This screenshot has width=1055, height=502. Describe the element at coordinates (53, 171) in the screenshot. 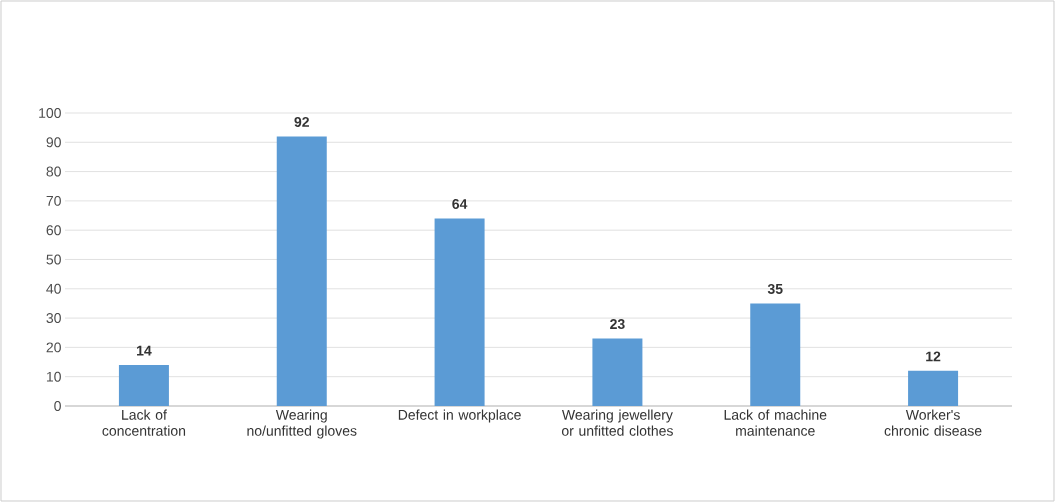

I see `y-tick-label: 80` at that location.